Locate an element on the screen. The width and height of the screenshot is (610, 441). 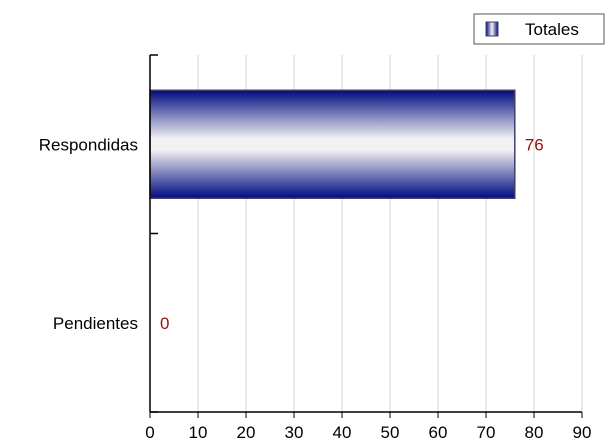
x-tick-label: 10 is located at coordinates (198, 432).